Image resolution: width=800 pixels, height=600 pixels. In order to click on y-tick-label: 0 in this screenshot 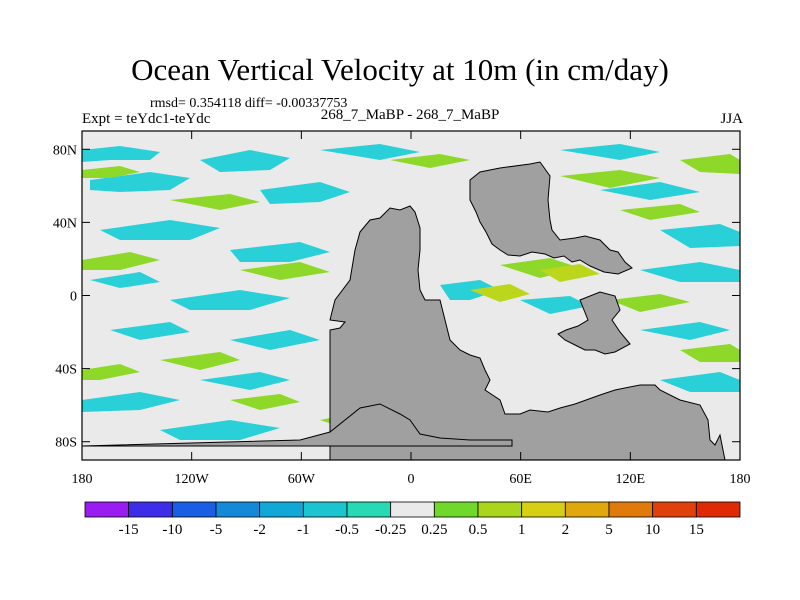, I will do `click(73, 297)`.